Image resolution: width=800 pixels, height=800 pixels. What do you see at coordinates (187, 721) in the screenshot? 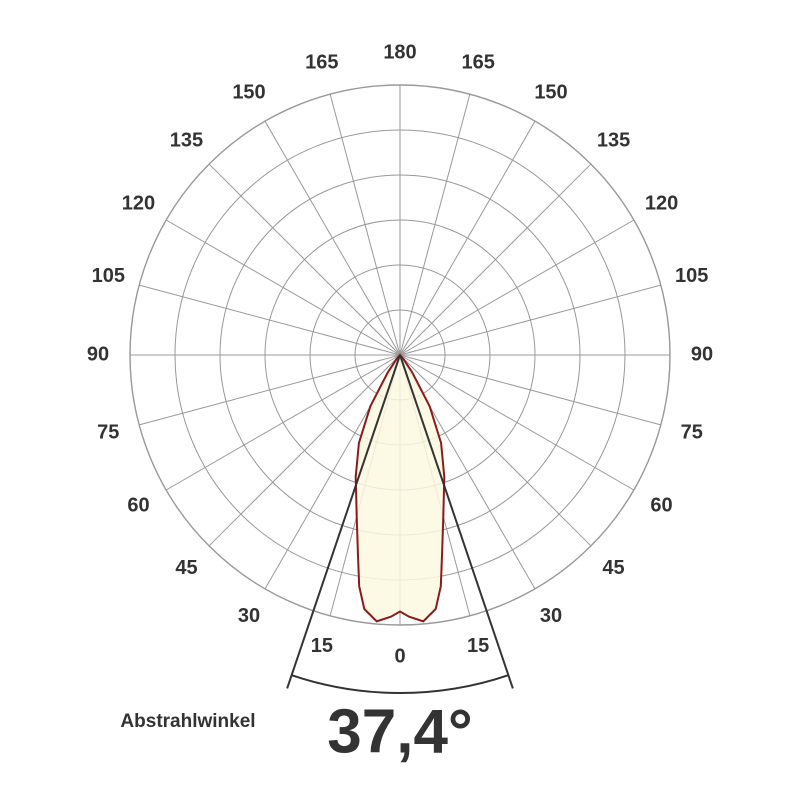
I see `beam-label: Abstrahlwinkel` at bounding box center [187, 721].